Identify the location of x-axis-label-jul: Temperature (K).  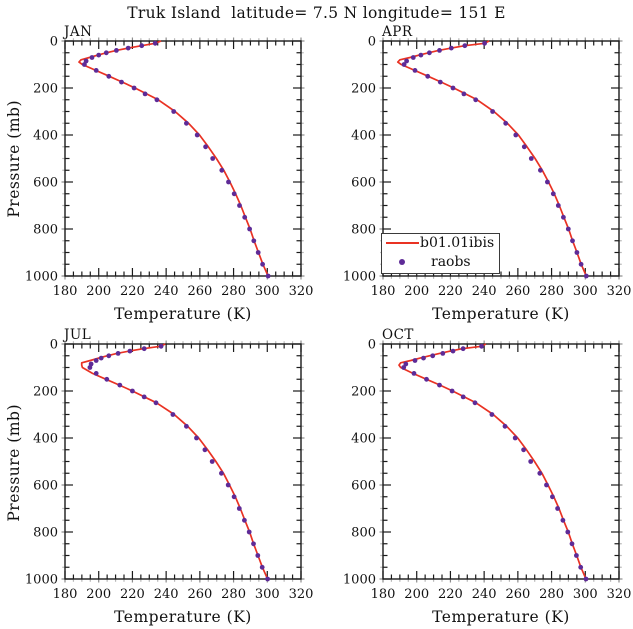
(183, 617).